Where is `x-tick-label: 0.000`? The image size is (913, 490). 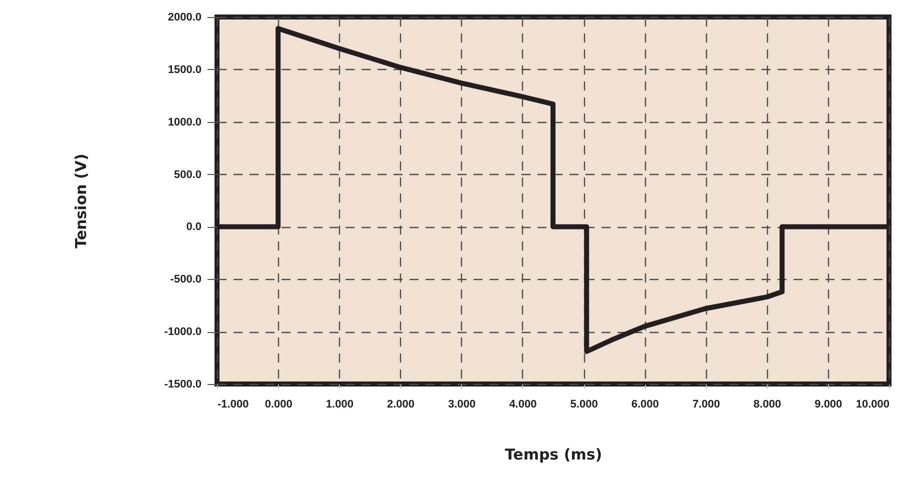 x-tick-label: 0.000 is located at coordinates (278, 404).